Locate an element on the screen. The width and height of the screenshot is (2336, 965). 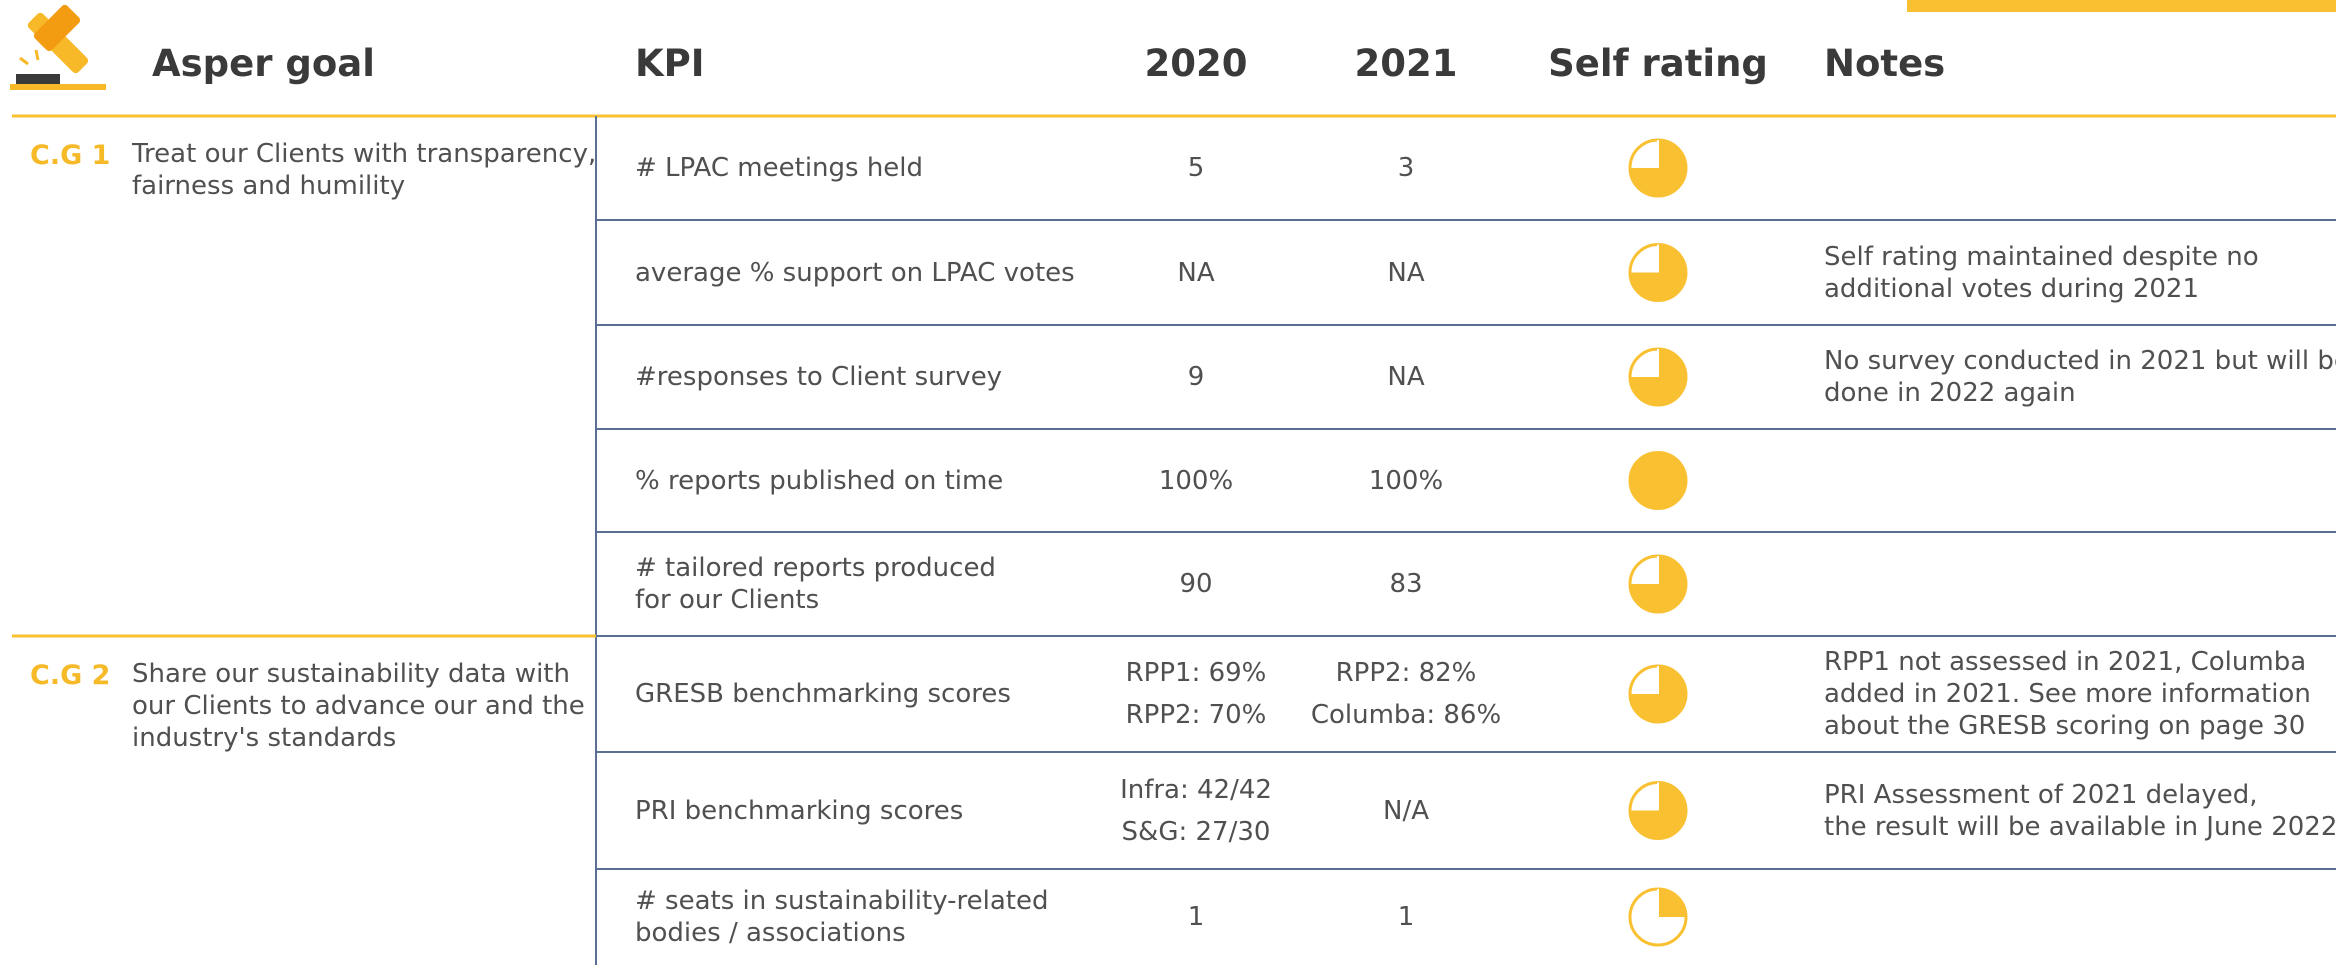
kpi-line: for our Clients is located at coordinates (727, 600).